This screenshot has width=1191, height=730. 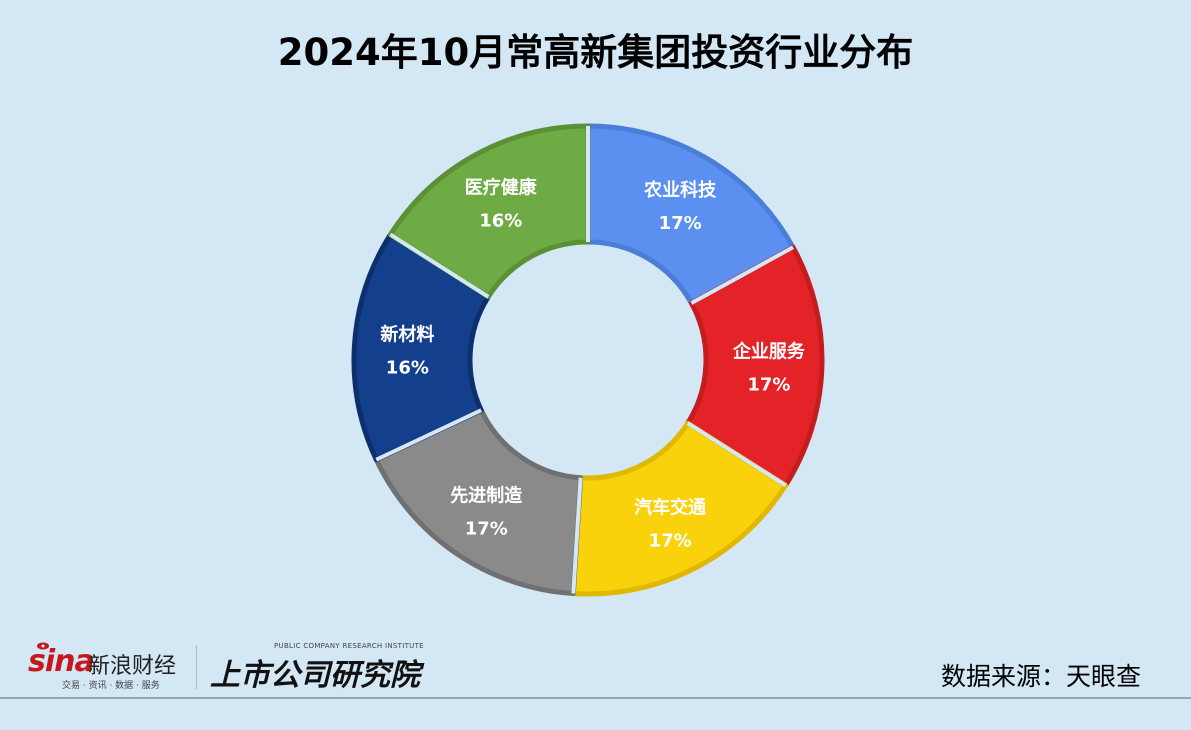 I want to click on sina-wordmark: sina, so click(x=61, y=661).